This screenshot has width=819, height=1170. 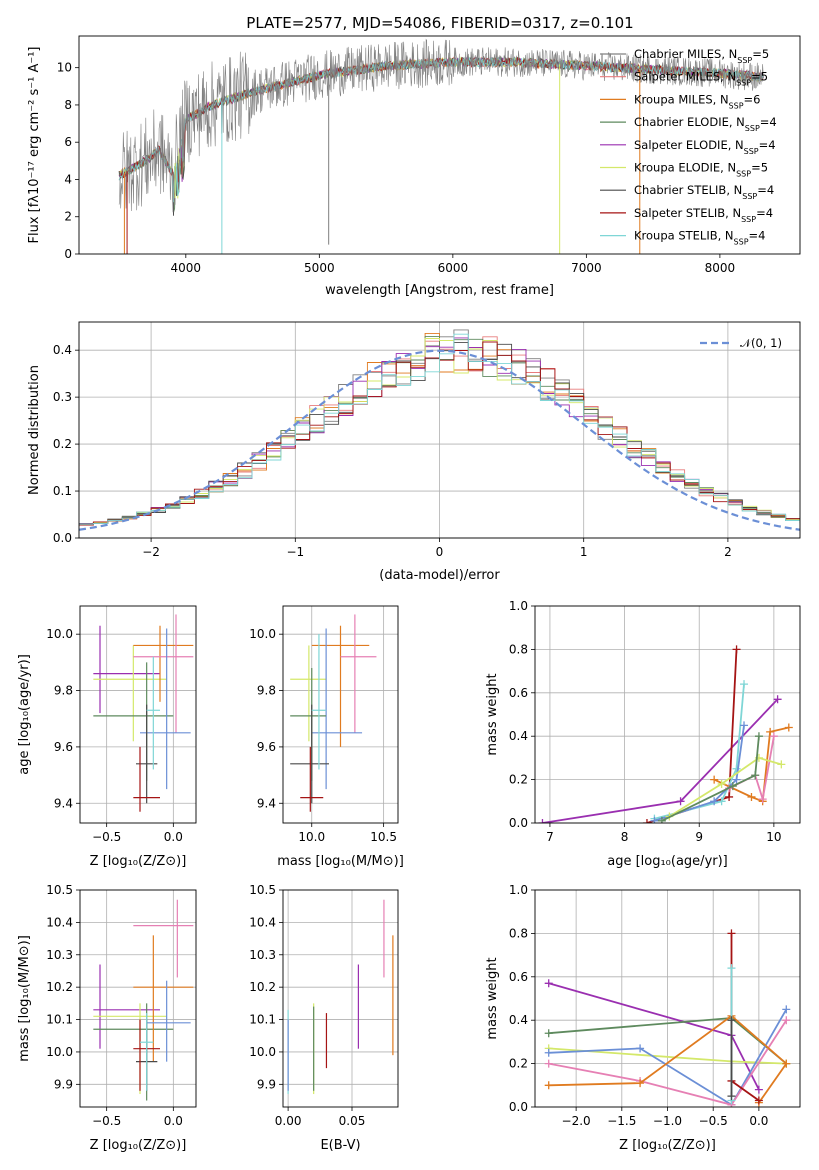 What do you see at coordinates (441, 125) in the screenshot?
I see `spectrum-data` at bounding box center [441, 125].